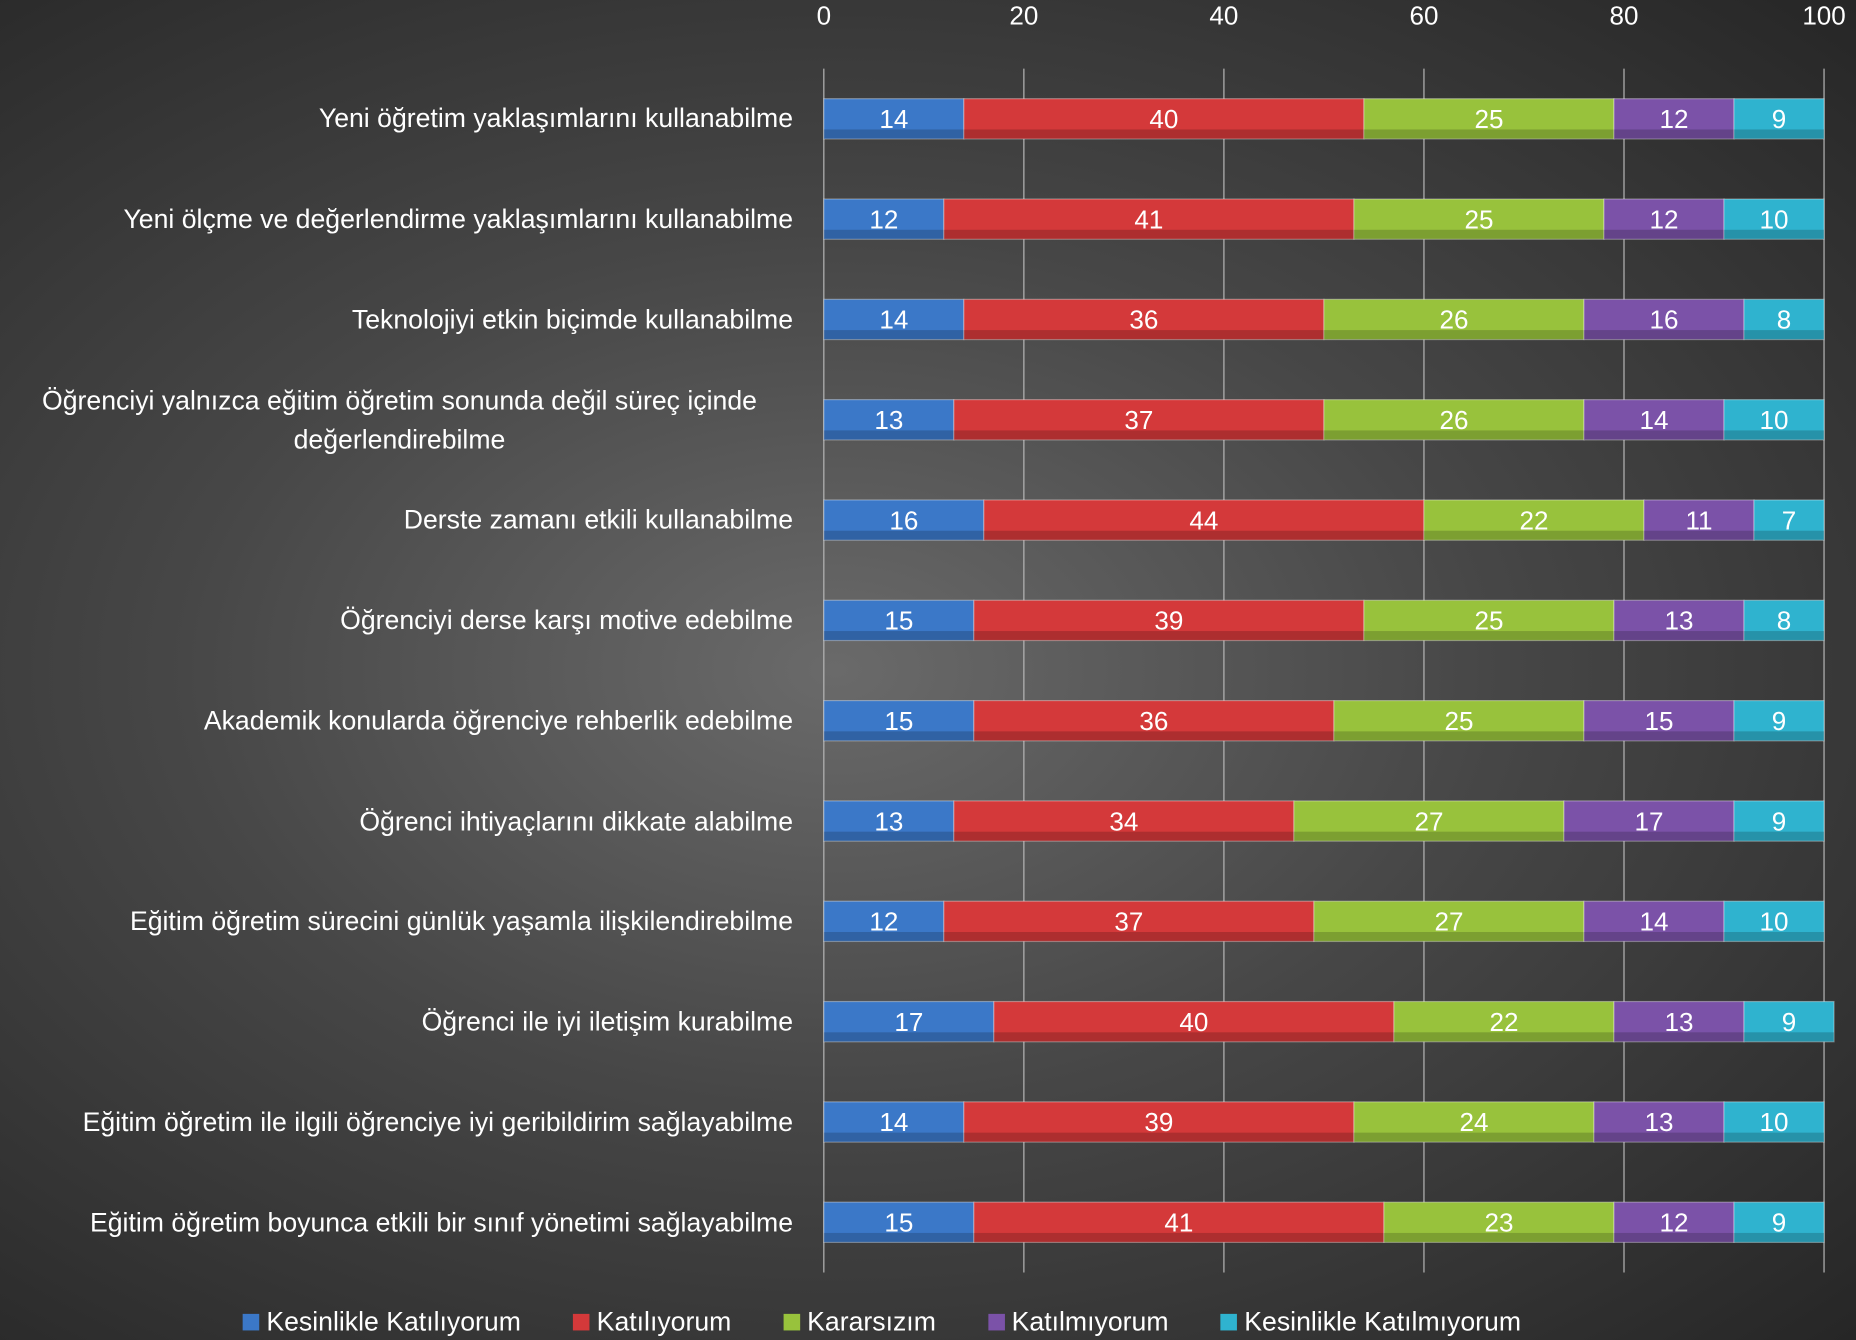 The width and height of the screenshot is (1856, 1340). Describe the element at coordinates (664, 1321) in the screenshot. I see `legend-label: Katılıyorum` at that location.